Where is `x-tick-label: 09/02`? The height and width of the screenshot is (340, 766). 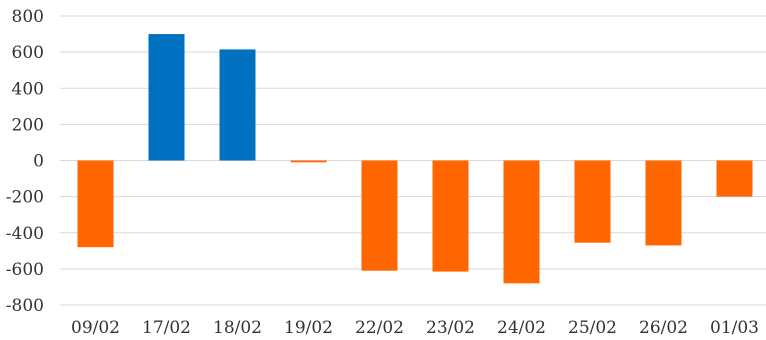 x-tick-label: 09/02 is located at coordinates (95, 328).